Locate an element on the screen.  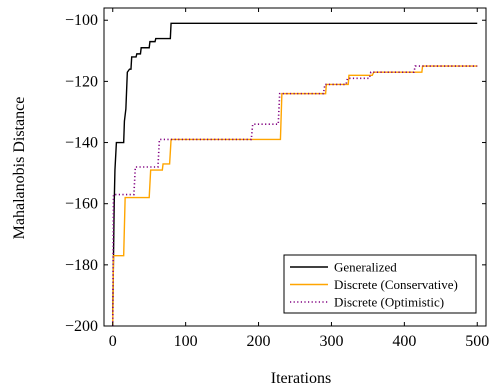
y-tick-label: −100 is located at coordinates (81, 20).